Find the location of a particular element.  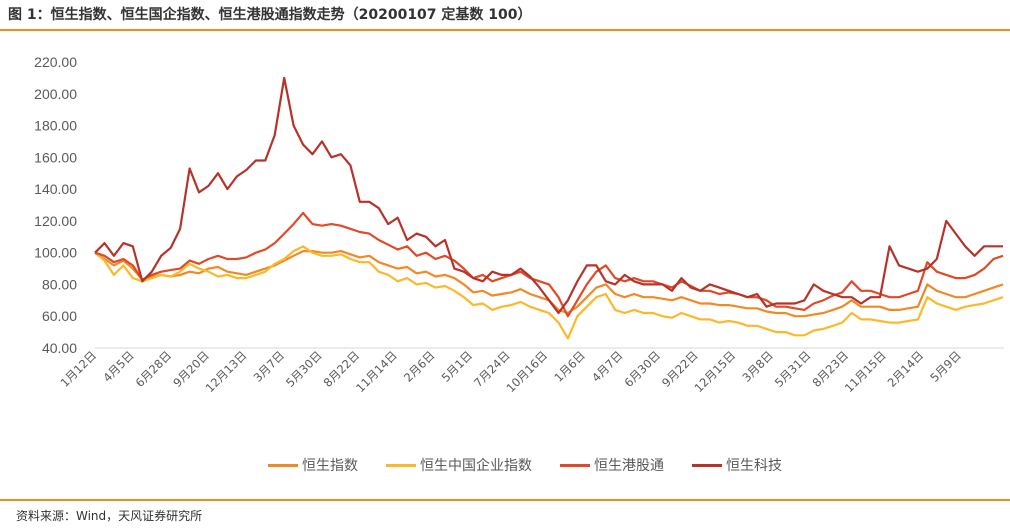

y-tick-label: 60.00 is located at coordinates (59, 316).